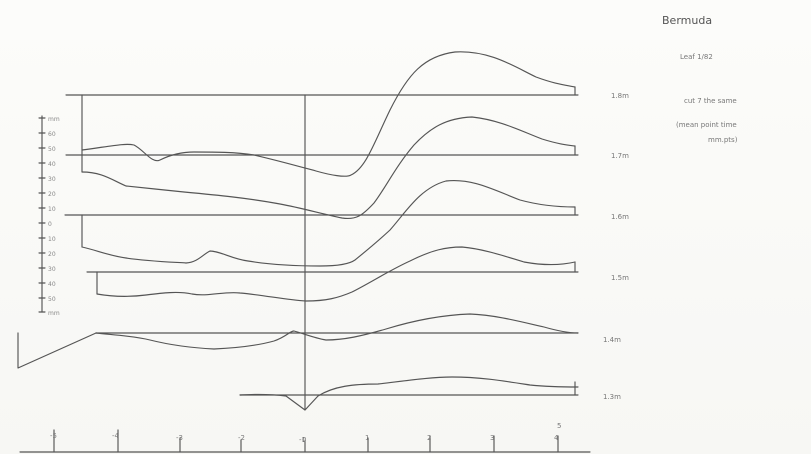 The height and width of the screenshot is (458, 811). Describe the element at coordinates (696, 57) in the screenshot. I see `annotation-line-1: Leaf 1/82` at that location.